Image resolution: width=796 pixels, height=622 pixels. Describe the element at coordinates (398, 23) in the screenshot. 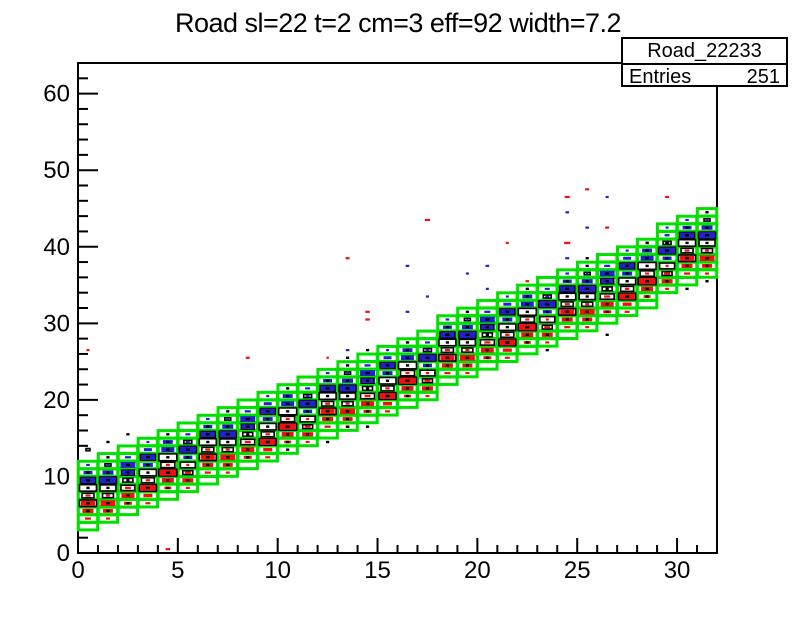

I see `plot-title: Road sl=22 t=2 cm=3 eff=92 width=7.2` at that location.